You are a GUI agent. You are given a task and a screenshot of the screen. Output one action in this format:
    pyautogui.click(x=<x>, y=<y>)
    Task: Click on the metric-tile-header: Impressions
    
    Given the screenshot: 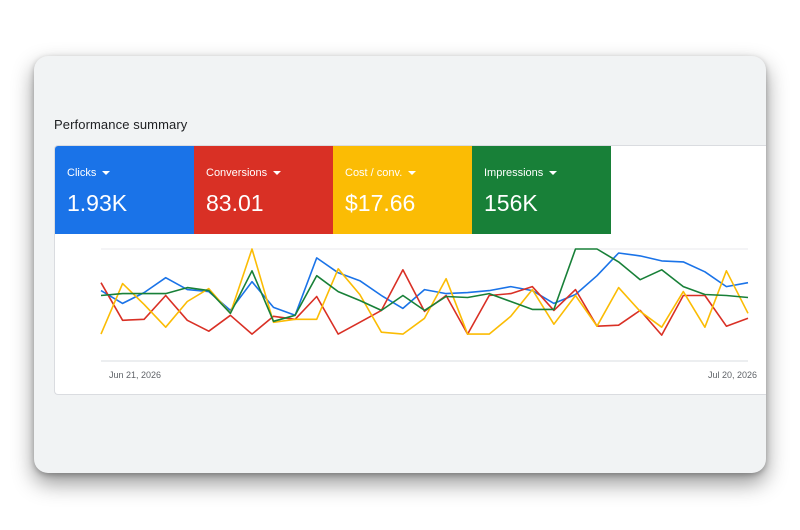 What is the action you would take?
    pyautogui.click(x=547, y=173)
    